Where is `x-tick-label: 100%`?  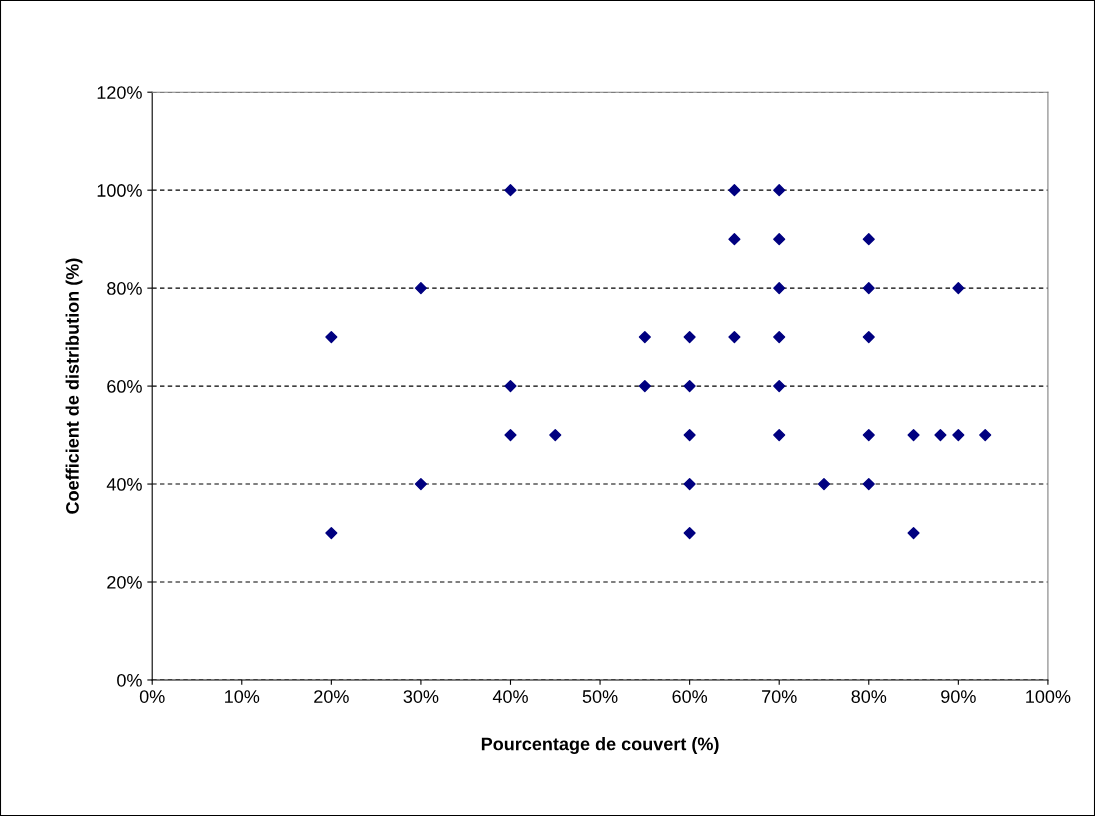
x-tick-label: 100% is located at coordinates (1048, 696).